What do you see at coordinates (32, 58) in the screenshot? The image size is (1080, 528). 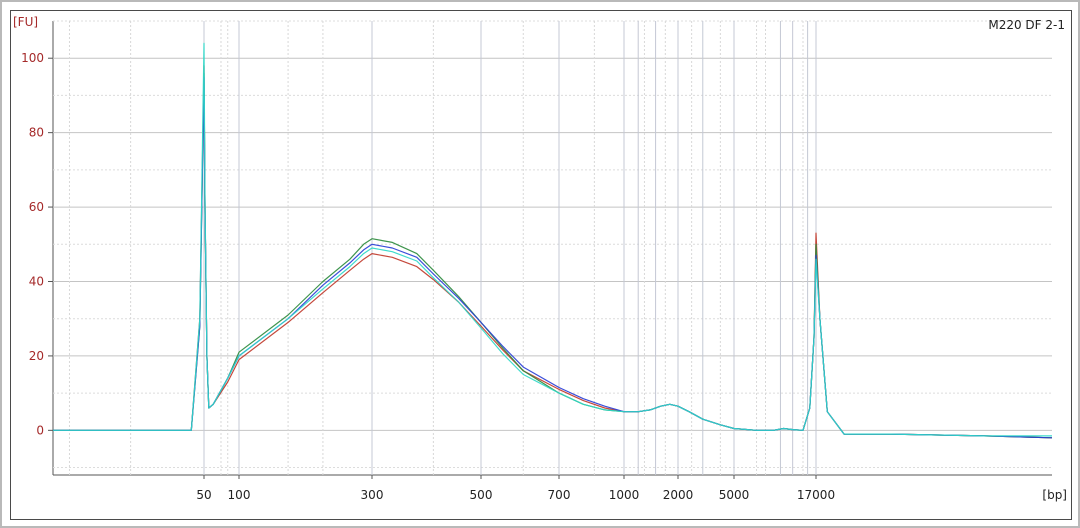 I see `y-tick-label: 100` at bounding box center [32, 58].